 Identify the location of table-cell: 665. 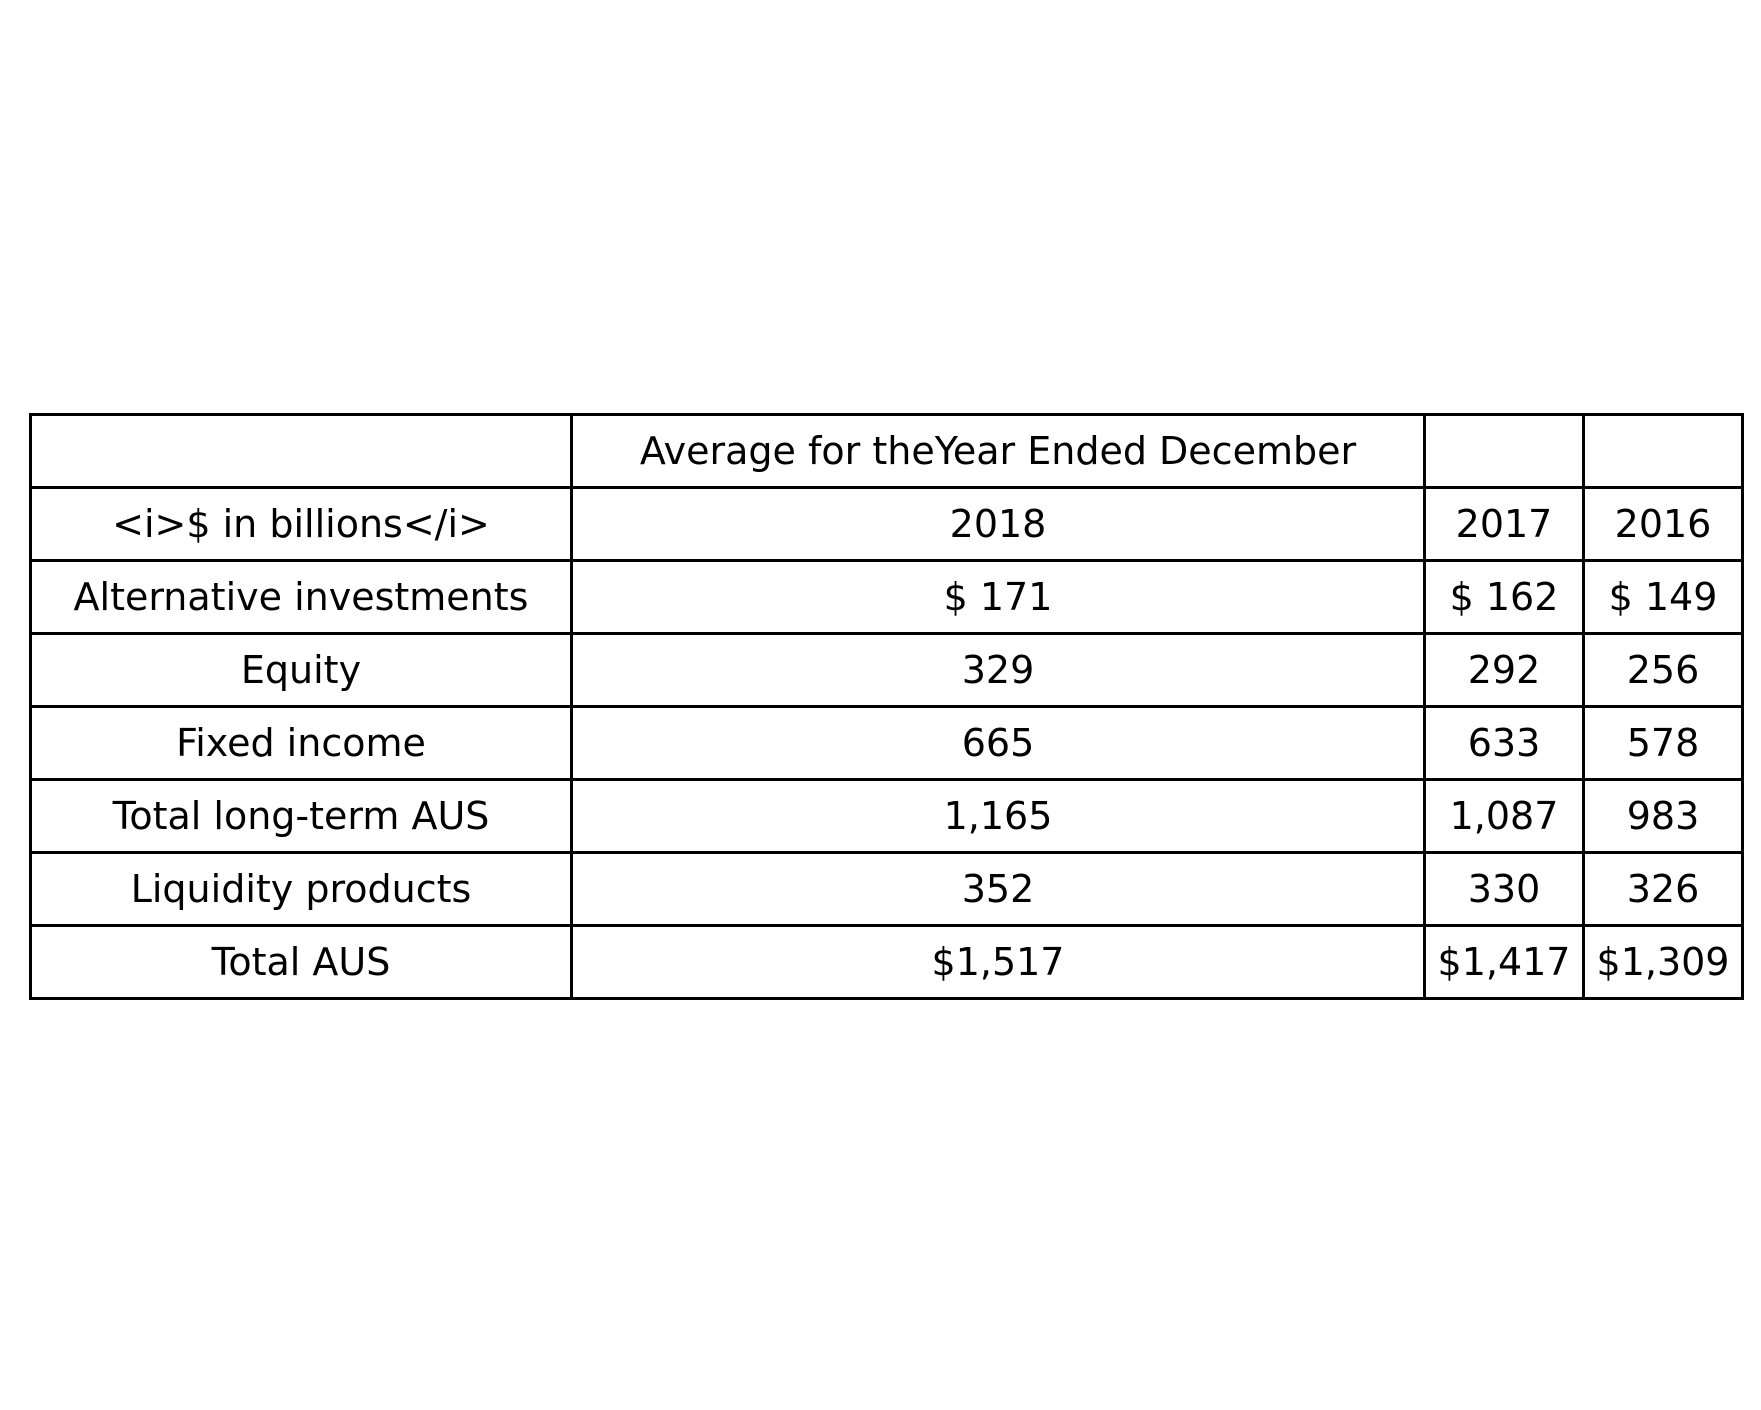
(998, 743).